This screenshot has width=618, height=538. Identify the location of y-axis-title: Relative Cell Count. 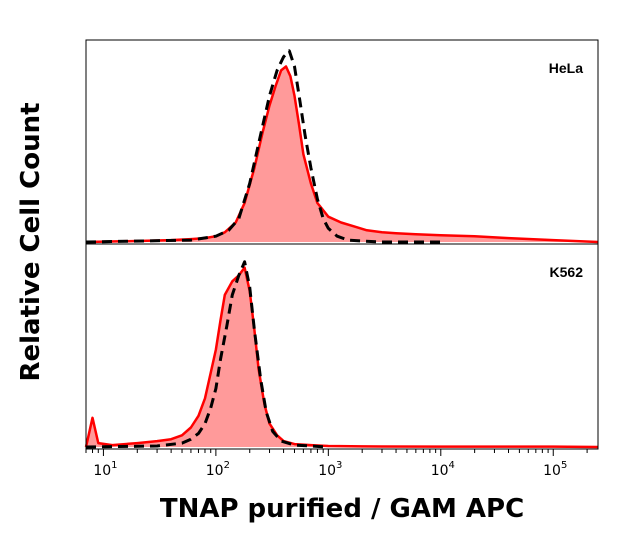
(31, 241).